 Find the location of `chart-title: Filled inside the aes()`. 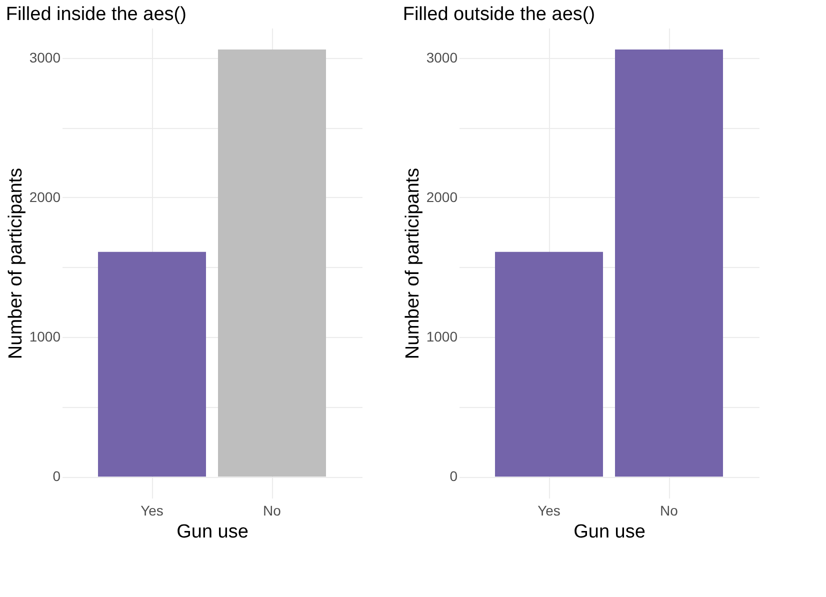

chart-title: Filled inside the aes() is located at coordinates (96, 14).